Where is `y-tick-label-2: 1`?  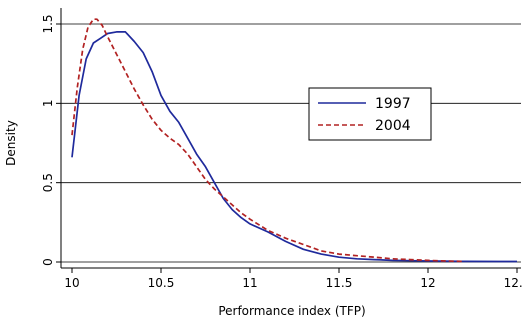 y-tick-label-2: 1 is located at coordinates (48, 104).